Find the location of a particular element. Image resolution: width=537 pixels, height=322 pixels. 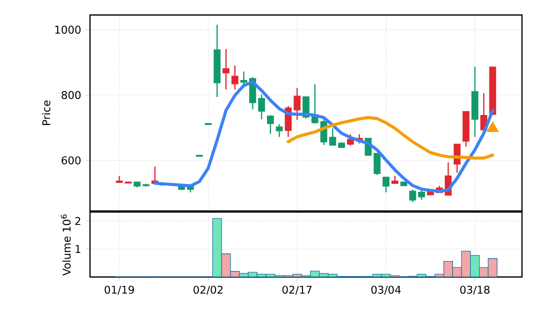

x-tick-label: 03/04 is located at coordinates (386, 290).